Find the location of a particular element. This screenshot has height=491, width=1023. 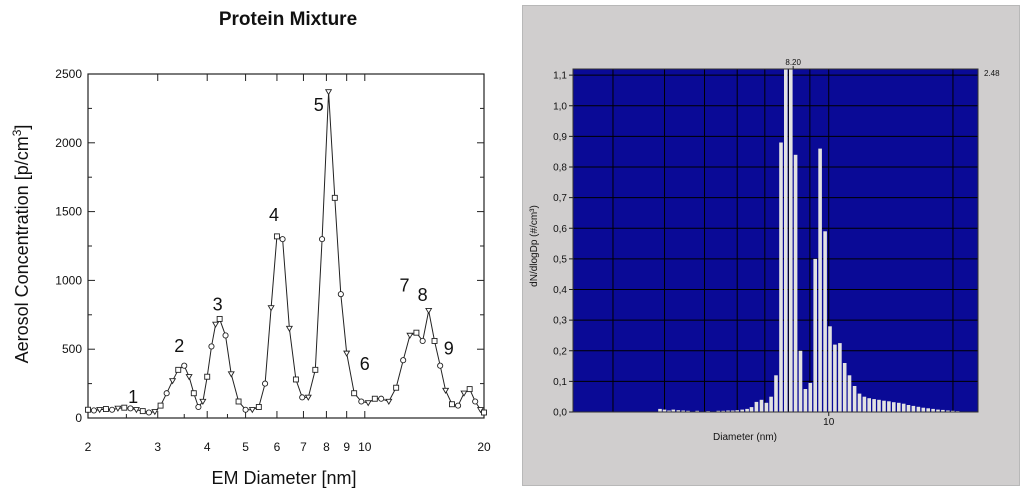

peak-label: 9 is located at coordinates (449, 349).